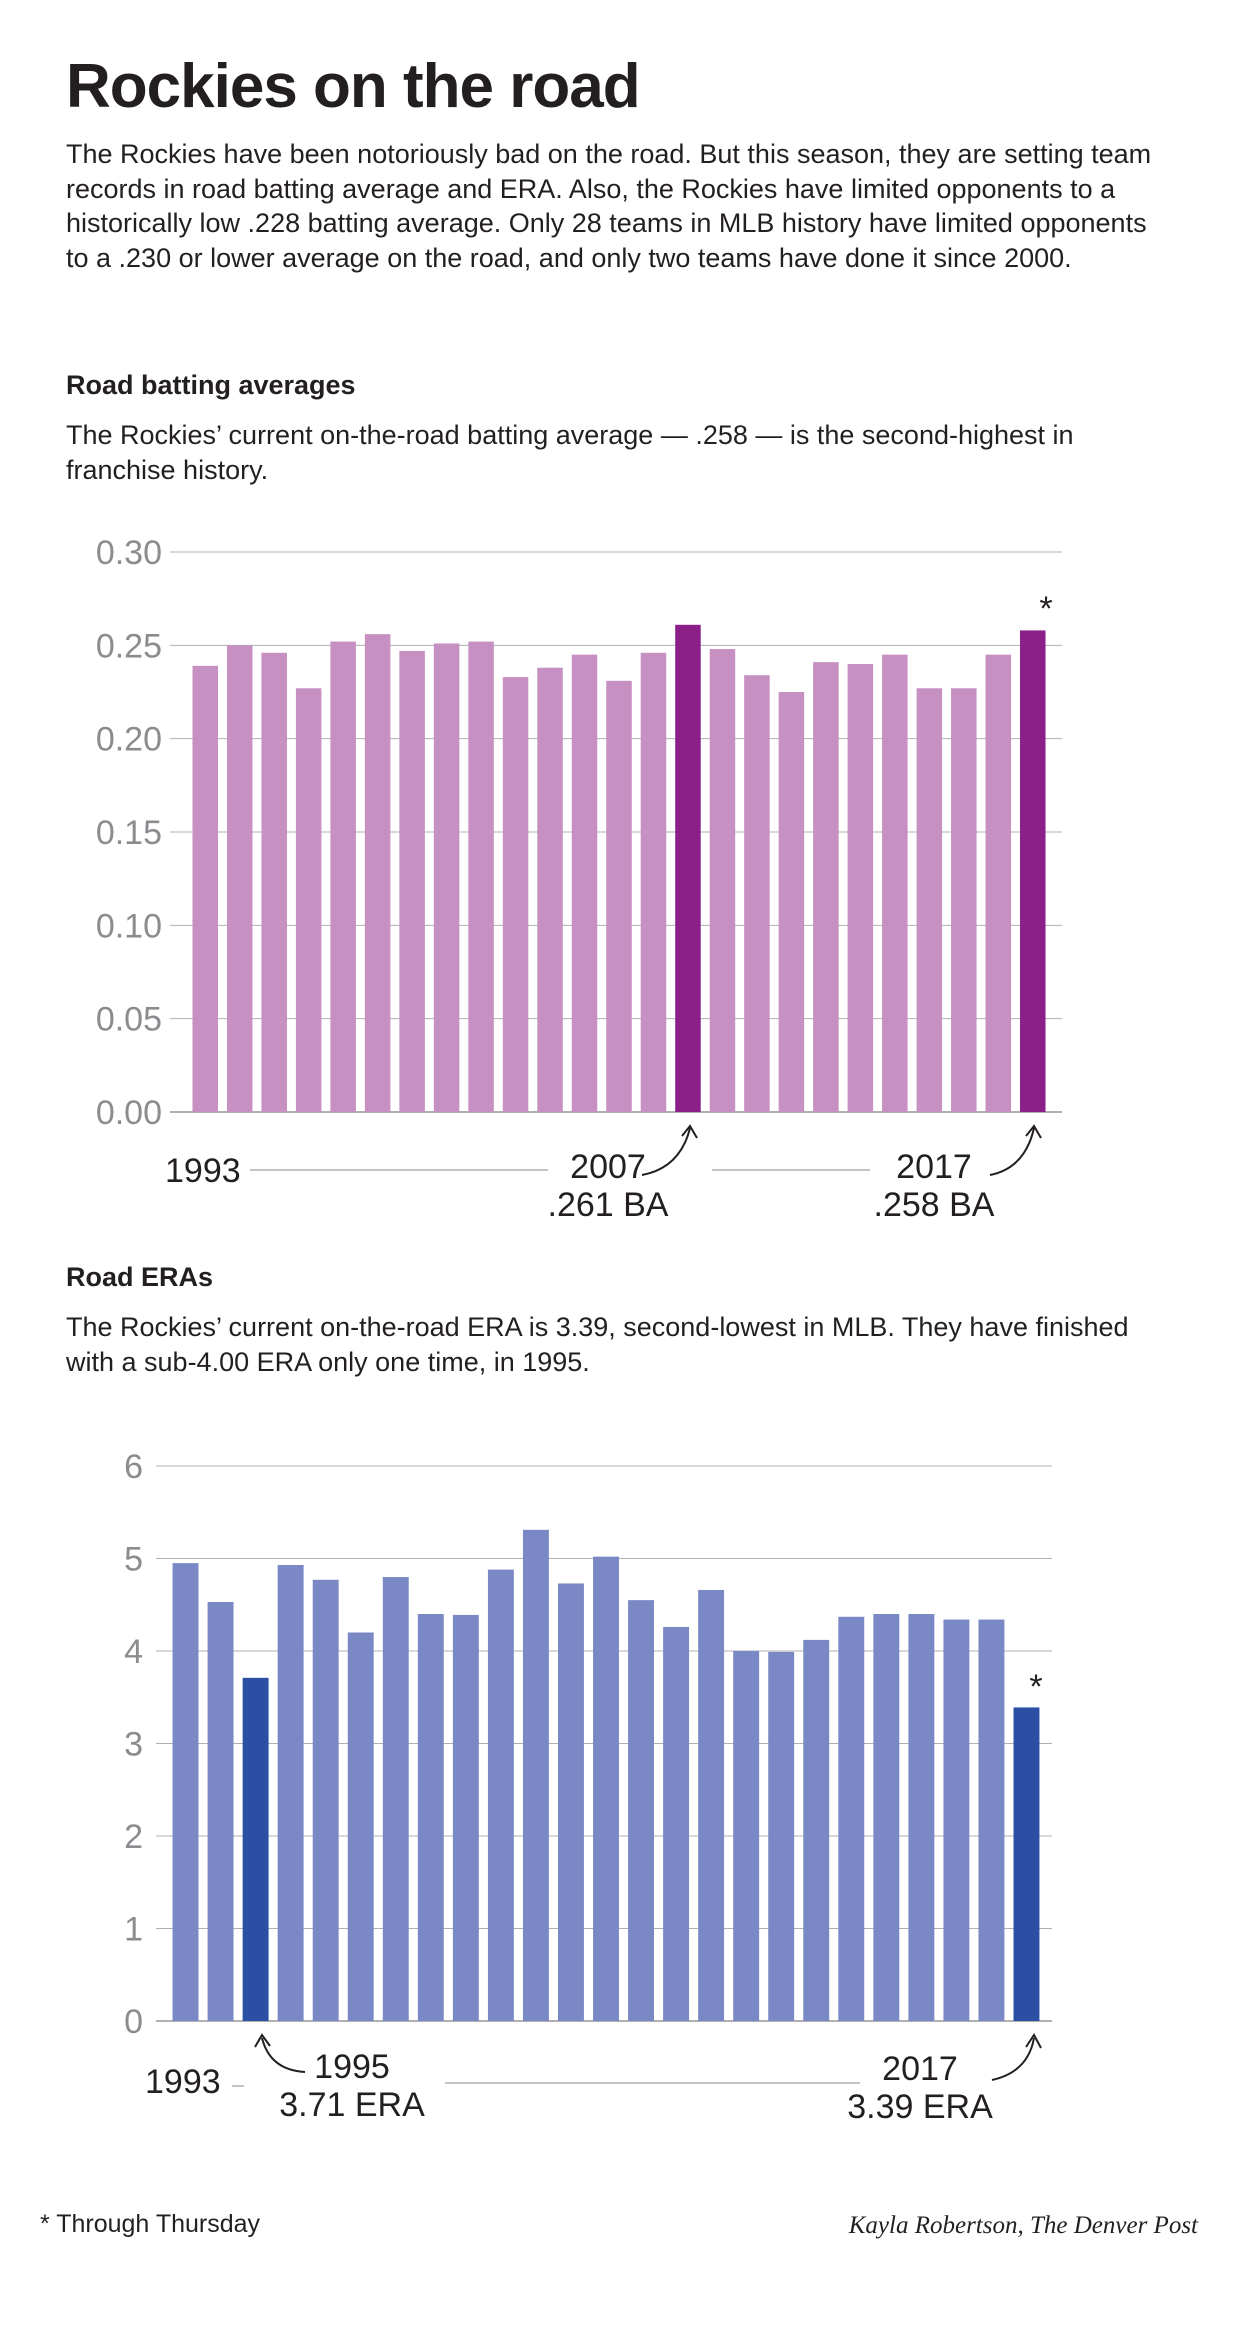 The height and width of the screenshot is (2331, 1250). Describe the element at coordinates (377, 873) in the screenshot. I see `ba-bar-1998` at that location.